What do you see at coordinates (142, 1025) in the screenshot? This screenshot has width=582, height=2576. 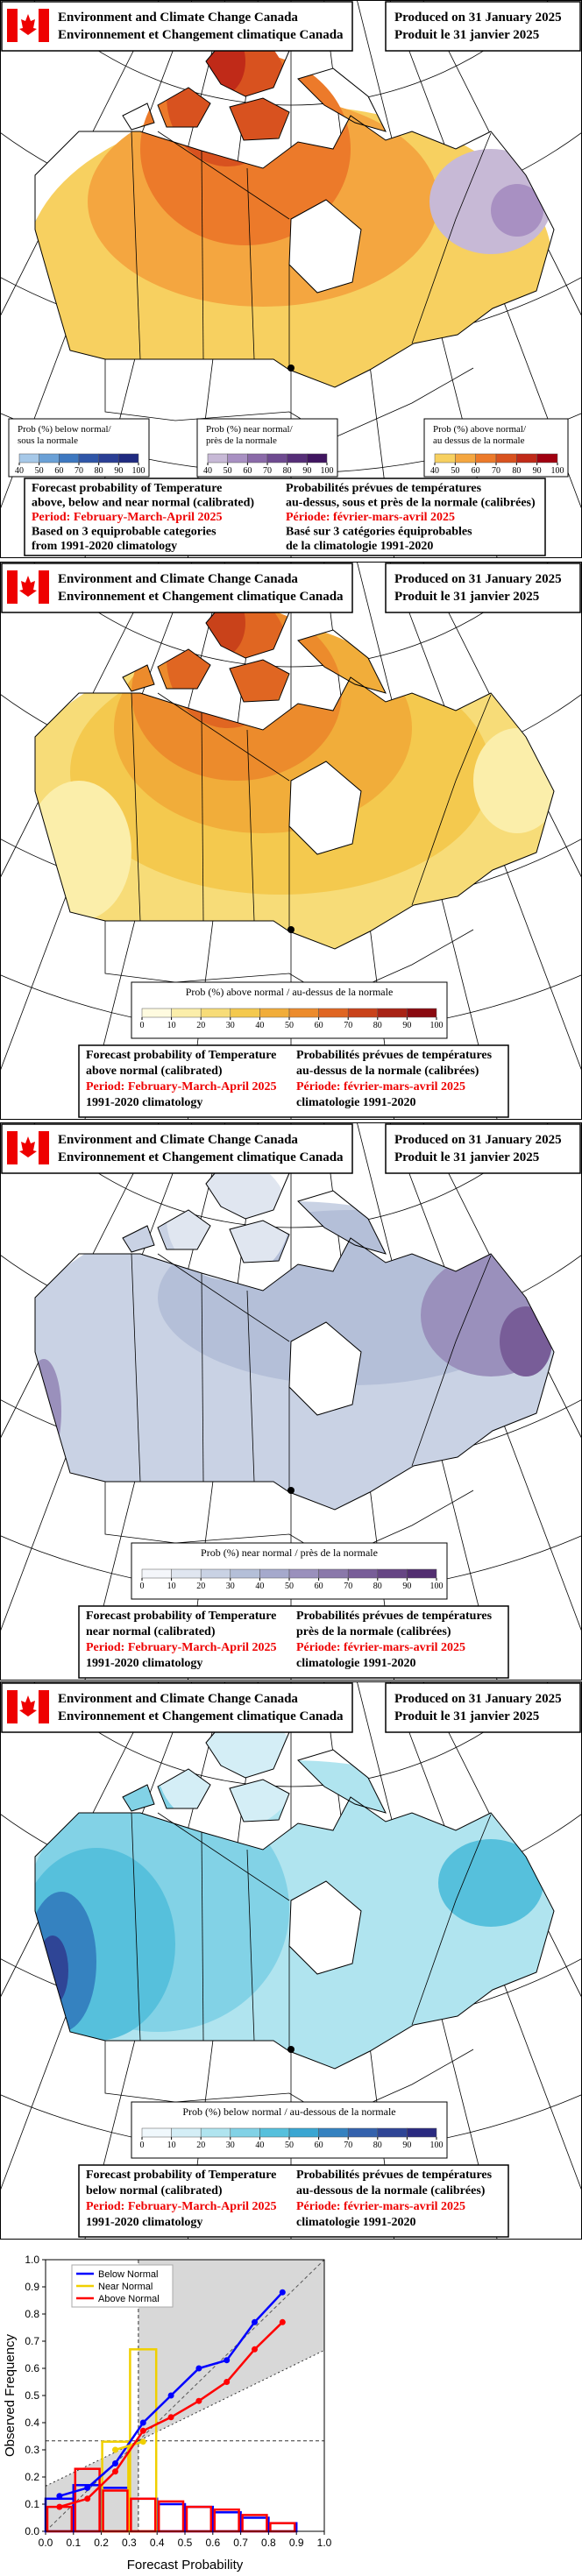 I see `colorbar-tick-label: 0` at bounding box center [142, 1025].